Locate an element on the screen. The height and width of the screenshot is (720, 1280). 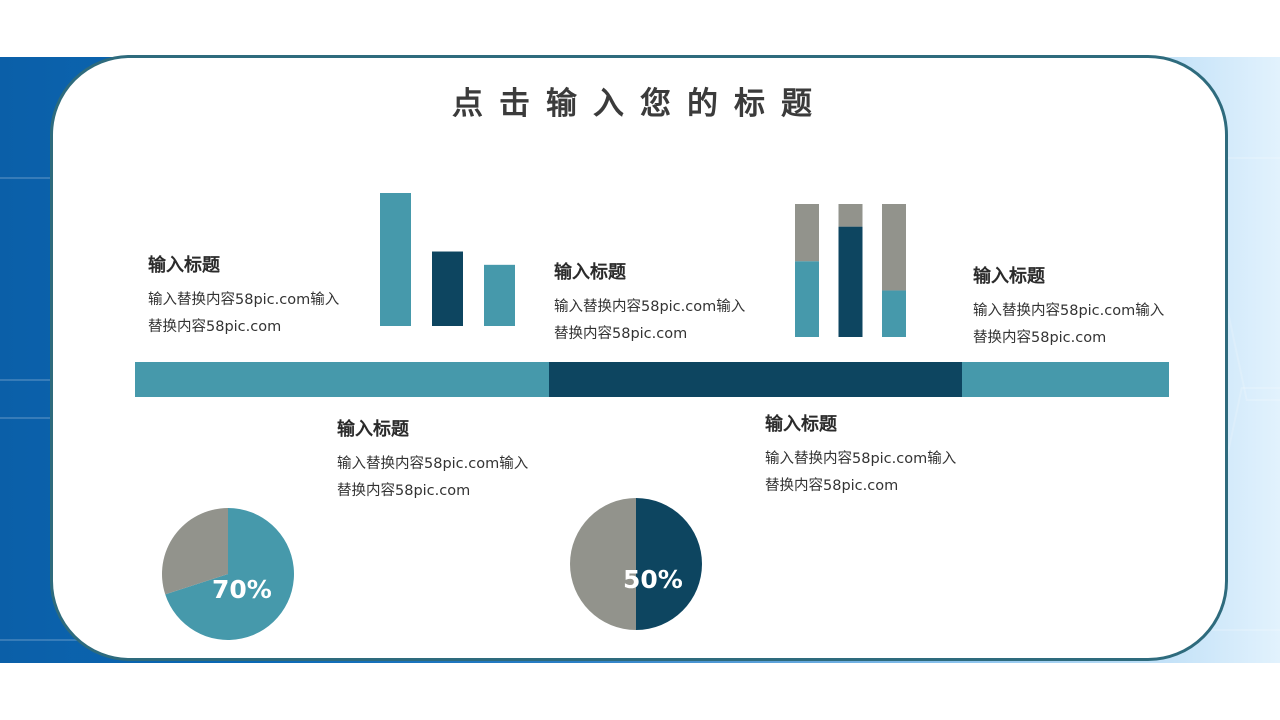
pie-label-70: 70% is located at coordinates (242, 589).